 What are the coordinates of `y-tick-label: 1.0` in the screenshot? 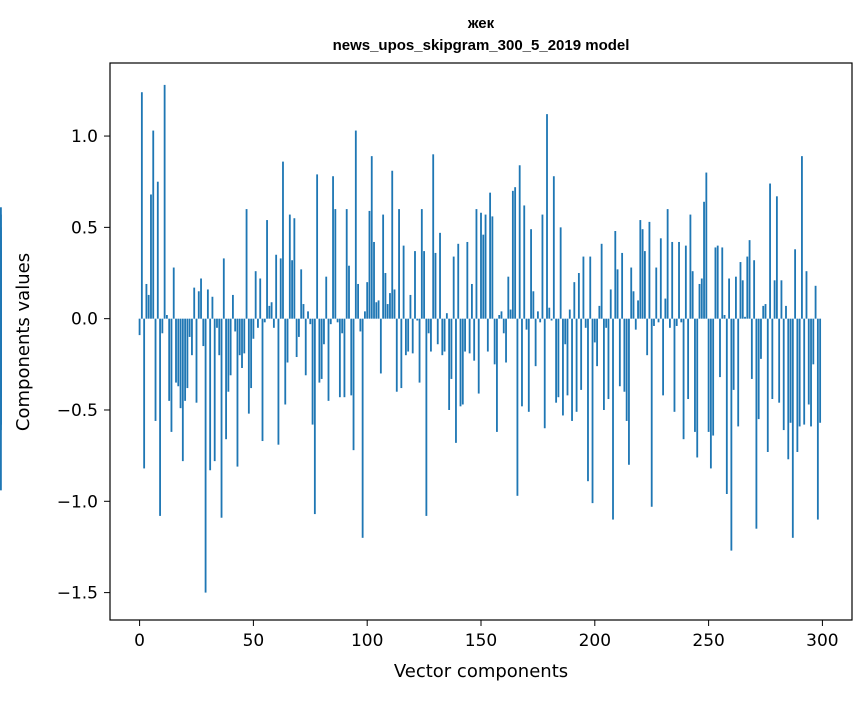 It's located at (84, 137).